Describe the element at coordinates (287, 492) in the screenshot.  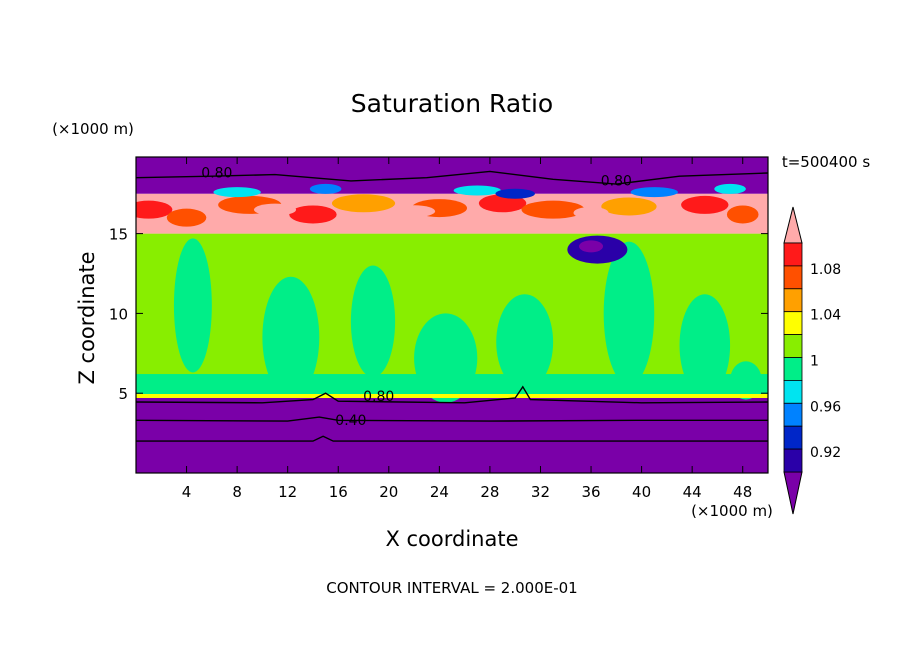
I see `x-tick-label: 12` at that location.